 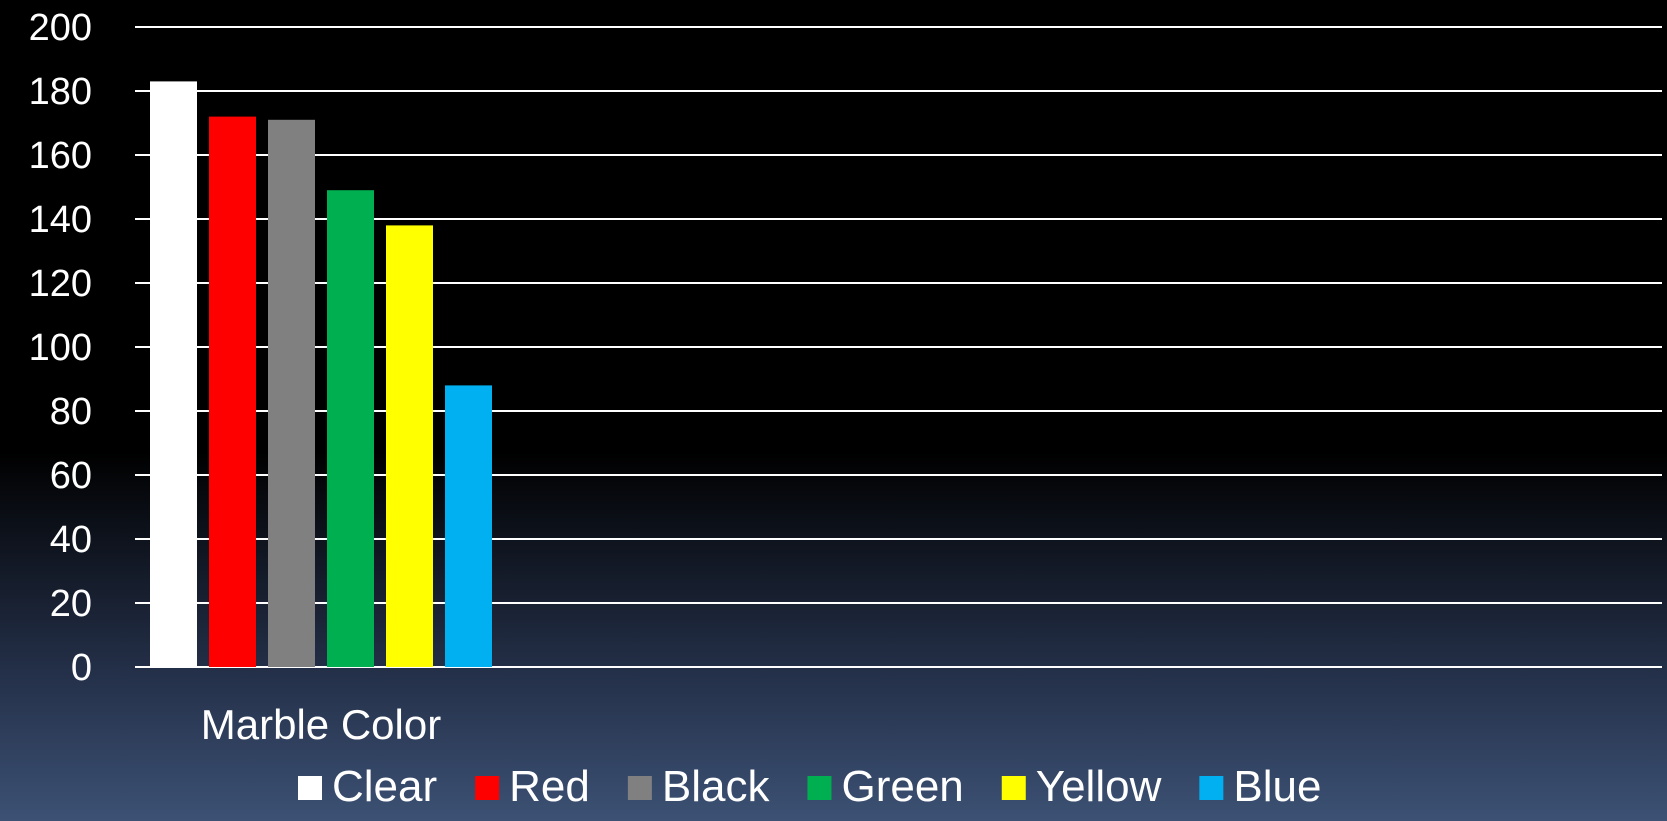 I want to click on legend-swatch-clear, so click(x=310, y=788).